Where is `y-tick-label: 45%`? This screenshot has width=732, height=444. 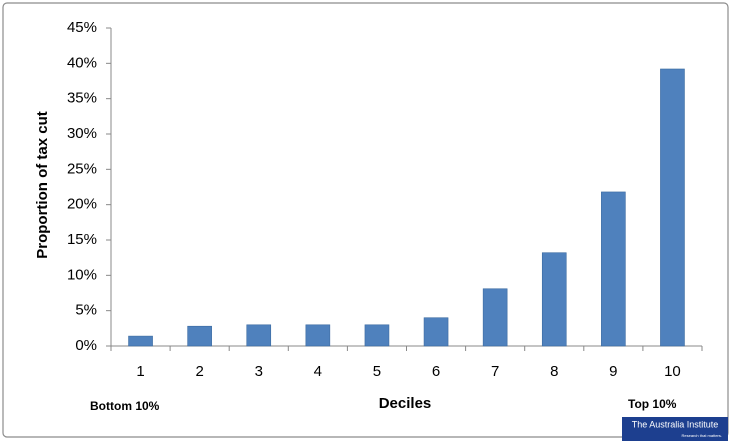 y-tick-label: 45% is located at coordinates (82, 27).